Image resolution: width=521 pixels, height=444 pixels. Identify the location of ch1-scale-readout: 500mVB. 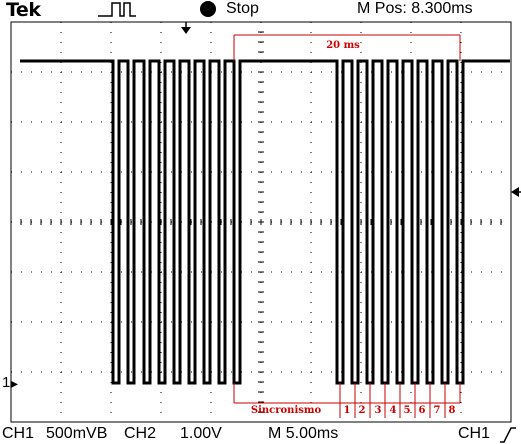
(77, 433).